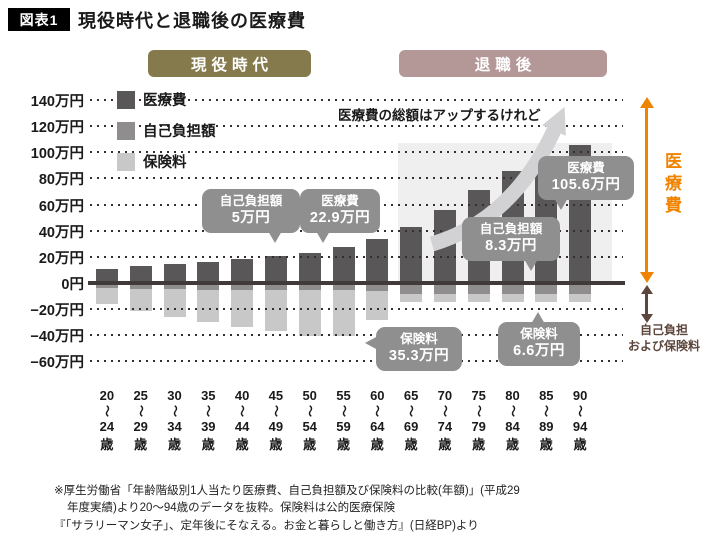 This screenshot has height=548, width=710. What do you see at coordinates (140, 420) in the screenshot?
I see `x-axis-age-label: 25 〜 29 歳` at bounding box center [140, 420].